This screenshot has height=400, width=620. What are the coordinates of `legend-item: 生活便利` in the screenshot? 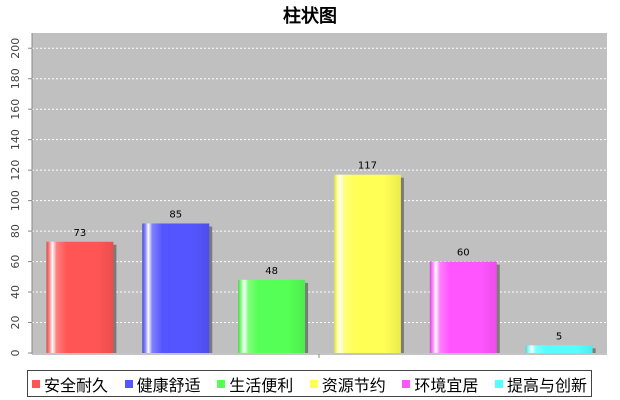 It's located at (255, 384).